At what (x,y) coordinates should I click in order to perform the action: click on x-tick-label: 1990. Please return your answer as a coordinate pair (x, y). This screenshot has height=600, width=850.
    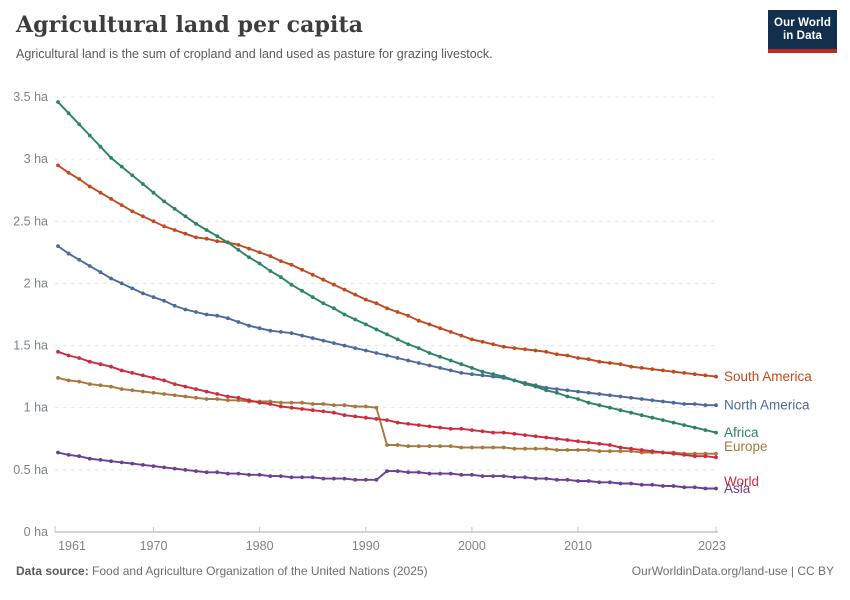
    Looking at the image, I should click on (366, 546).